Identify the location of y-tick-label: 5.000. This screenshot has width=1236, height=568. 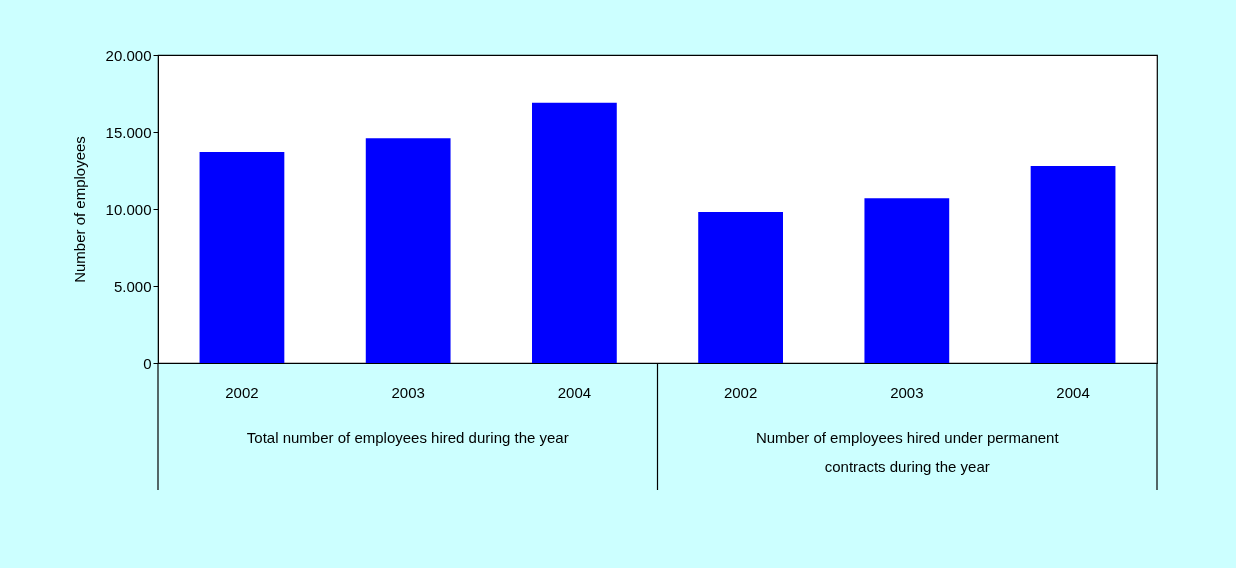
(132, 286).